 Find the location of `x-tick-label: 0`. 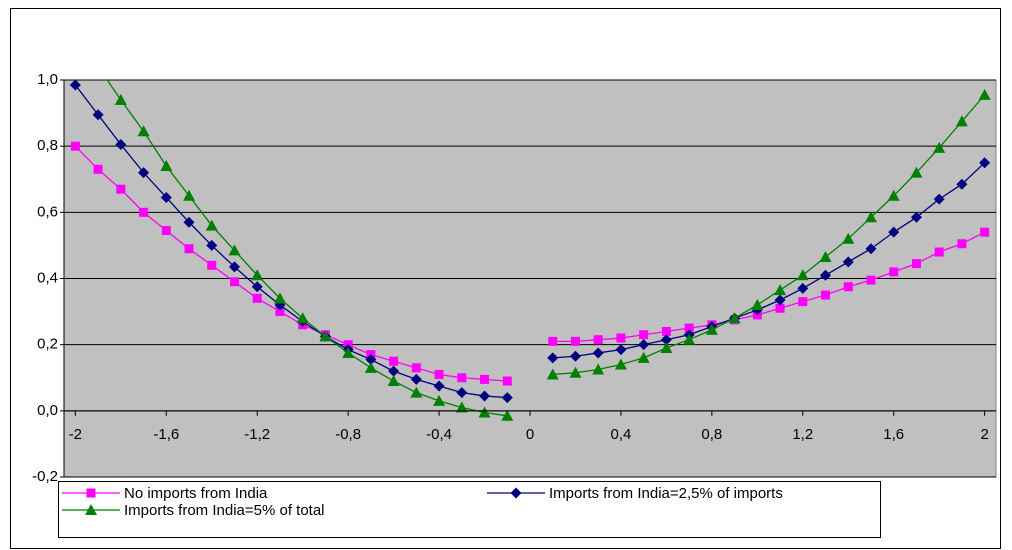

x-tick-label: 0 is located at coordinates (530, 434).